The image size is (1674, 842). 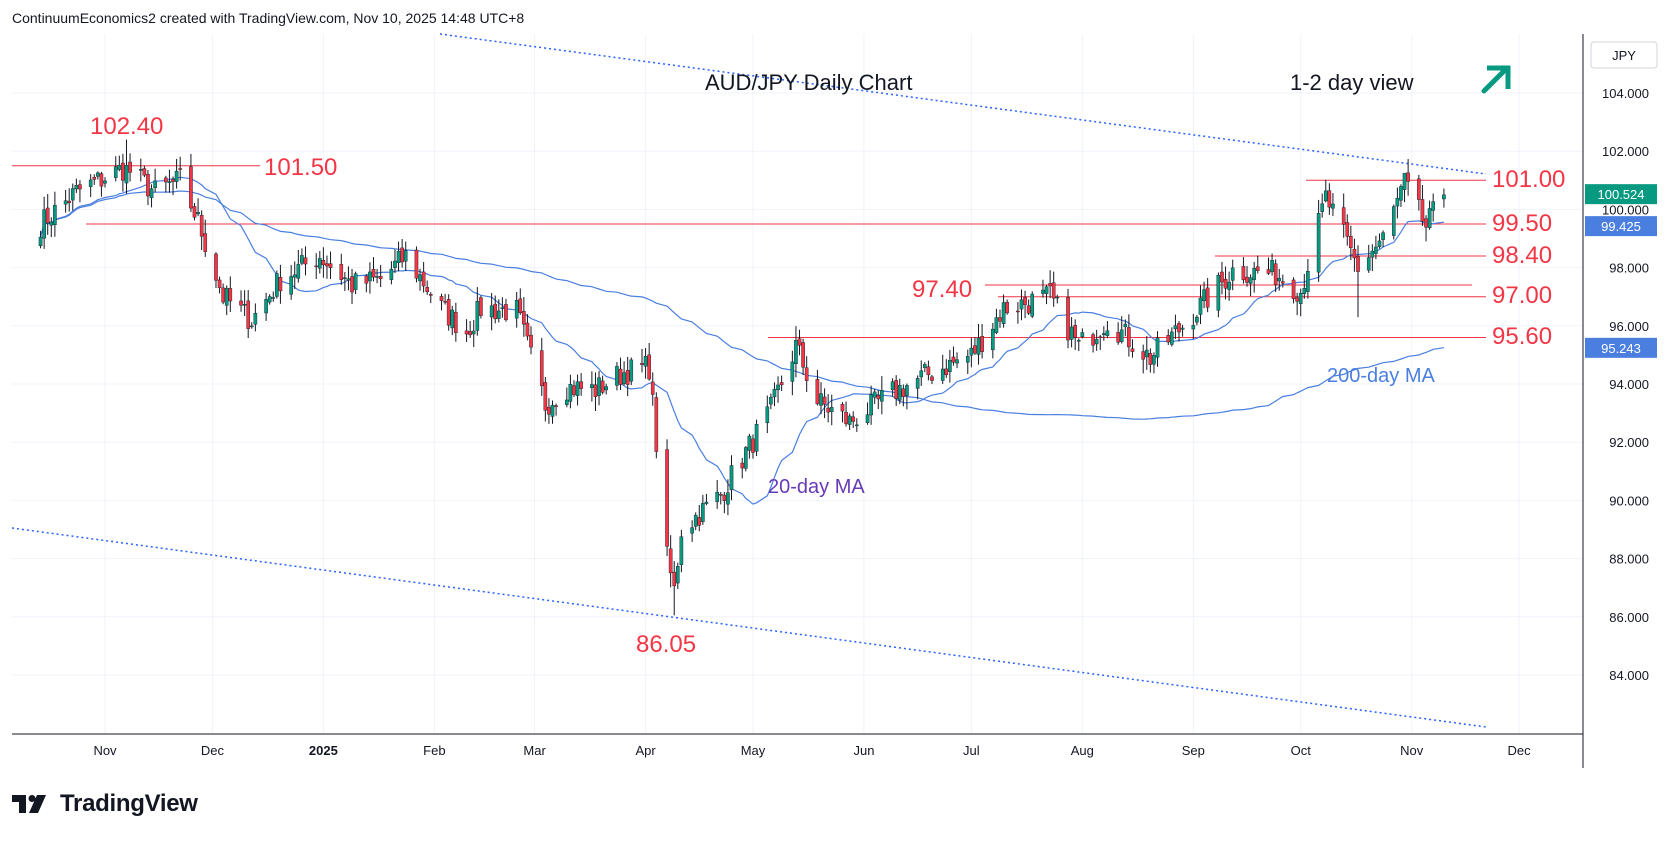 I want to click on trend-up-arrow-icon, so click(x=1496, y=79).